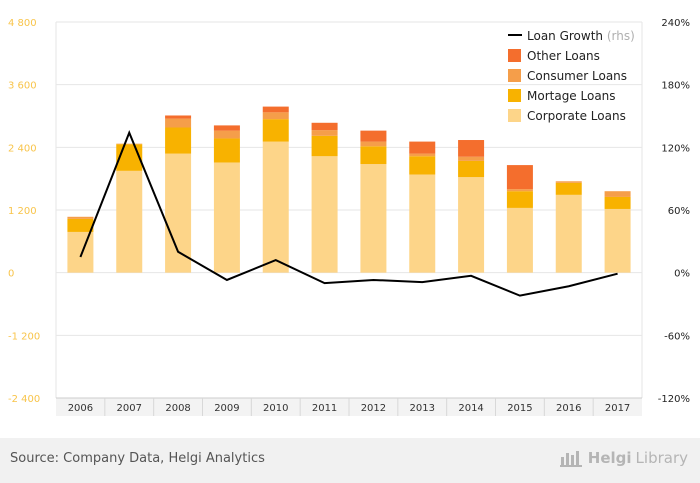 This screenshot has height=483, width=700. What do you see at coordinates (226, 128) in the screenshot?
I see `bar-other-loans-2009` at bounding box center [226, 128].